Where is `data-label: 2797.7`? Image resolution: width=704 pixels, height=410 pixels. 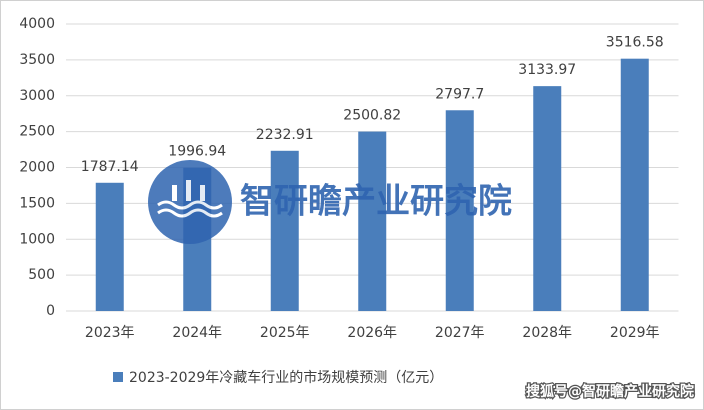
data-label: 2797.7 is located at coordinates (459, 94).